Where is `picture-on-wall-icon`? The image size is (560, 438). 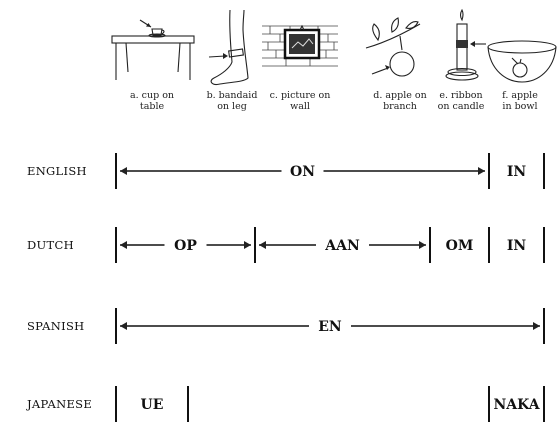 picture-on-wall-icon is located at coordinates (300, 45).